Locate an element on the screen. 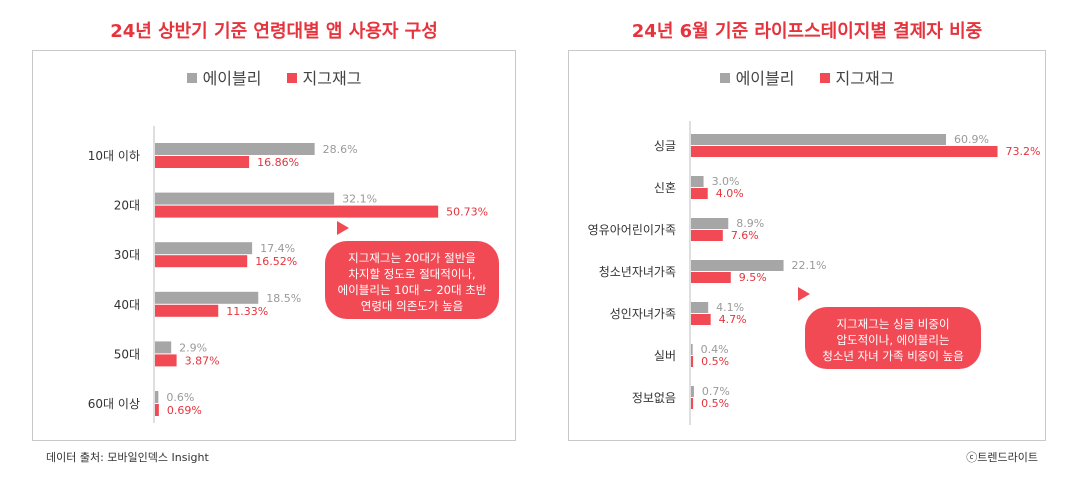  value-label-ably: 2.9% is located at coordinates (193, 347).